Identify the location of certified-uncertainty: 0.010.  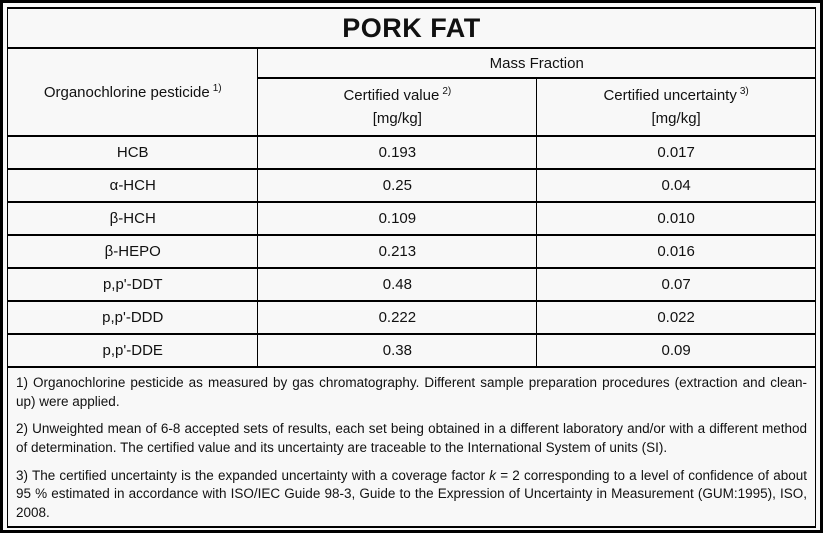
(676, 218).